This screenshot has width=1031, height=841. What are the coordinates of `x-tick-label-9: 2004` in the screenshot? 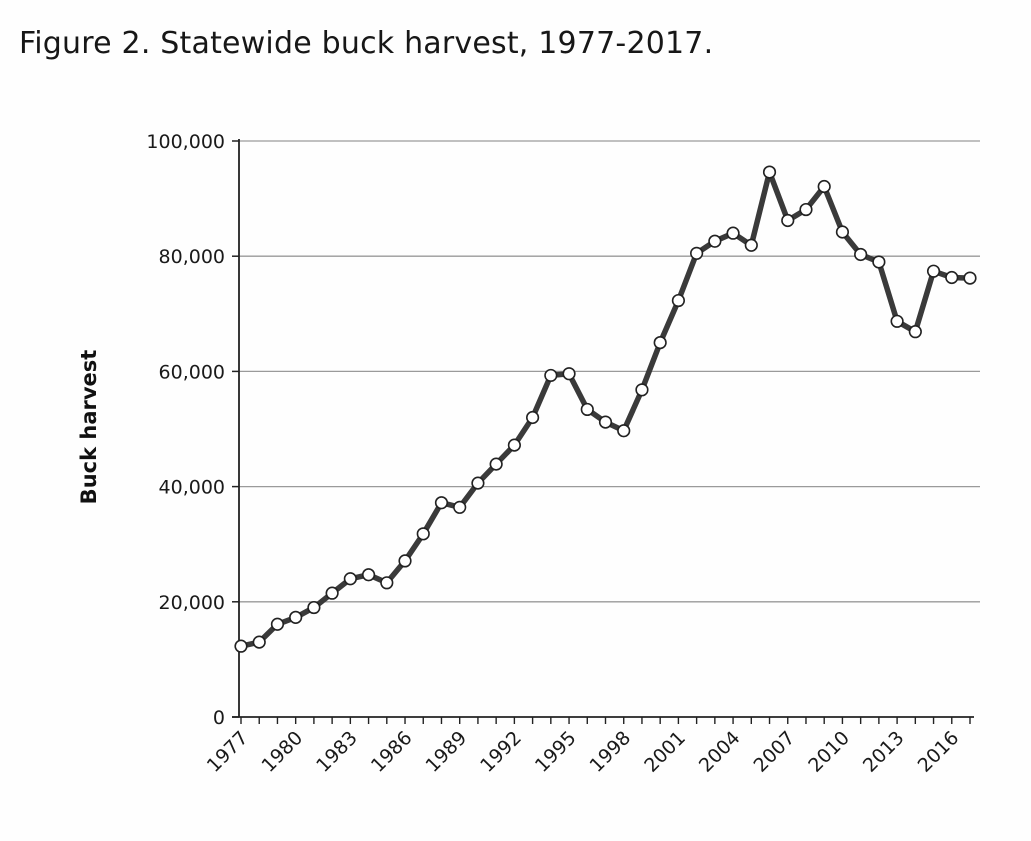 It's located at (720, 752).